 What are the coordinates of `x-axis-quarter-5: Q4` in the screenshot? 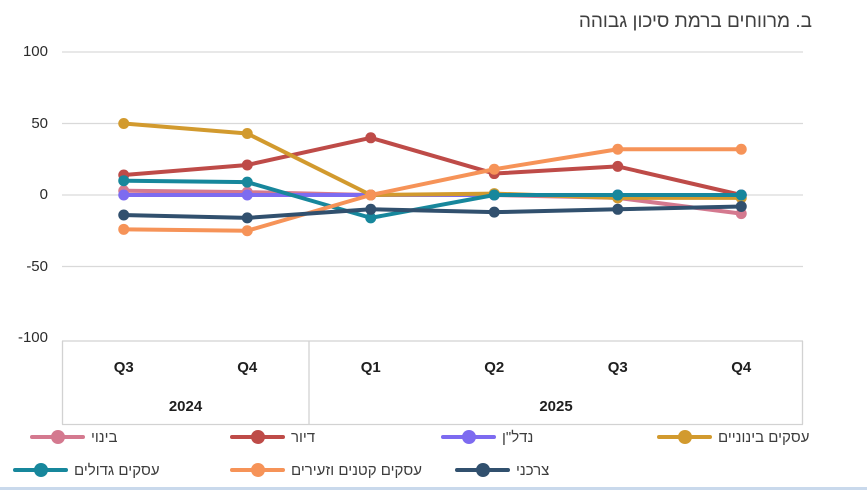 It's located at (741, 367).